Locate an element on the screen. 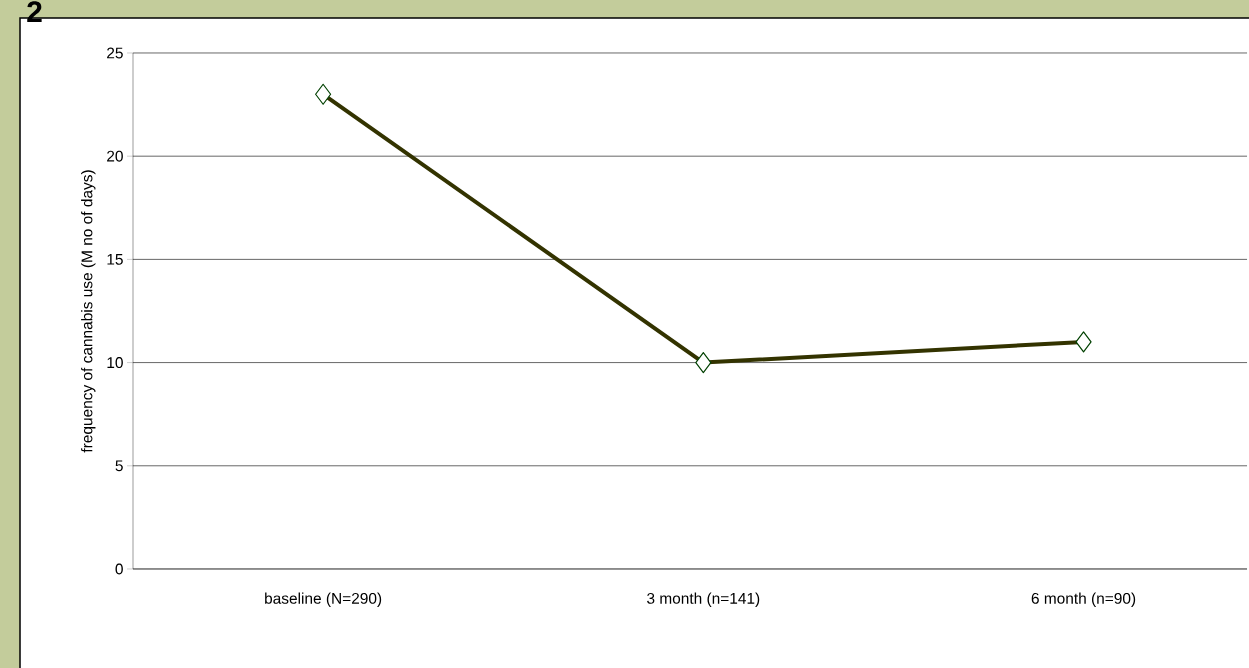 This screenshot has width=1249, height=668. y-tick-label: 15 is located at coordinates (115, 259).